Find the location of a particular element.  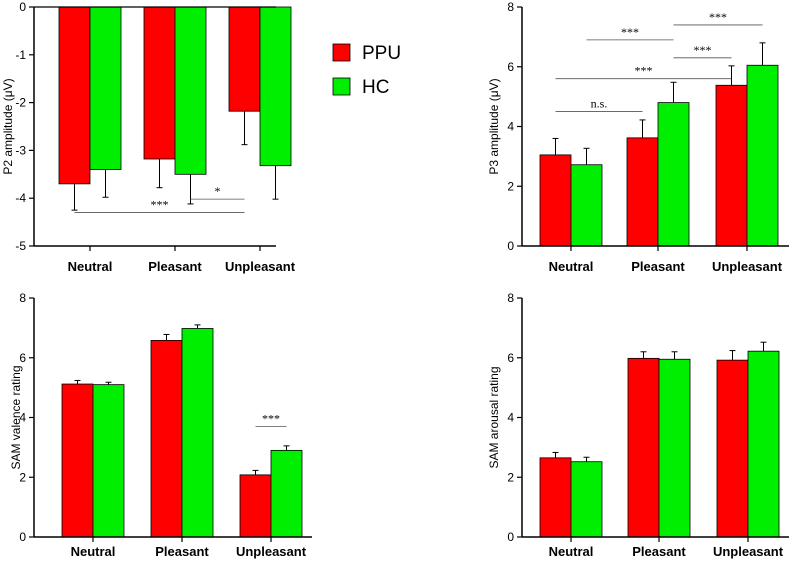

y-axis-title: P2 amplitude (μV) is located at coordinates (8, 126).